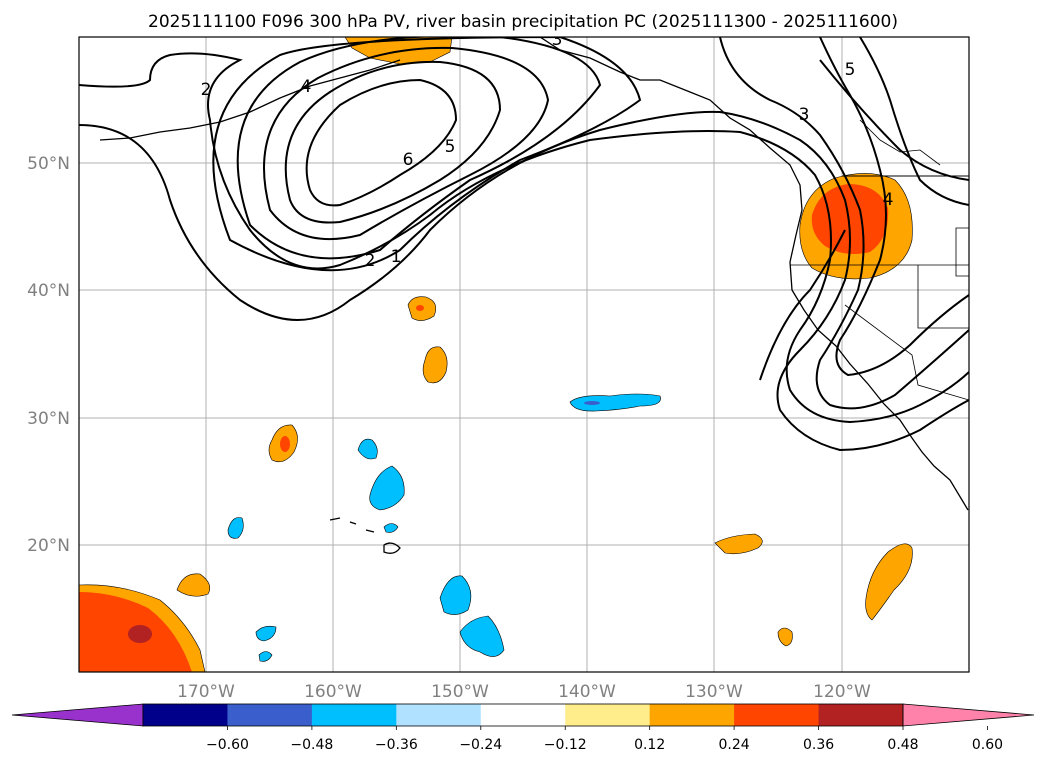  I want to click on lat-label: 30°N, so click(48, 419).